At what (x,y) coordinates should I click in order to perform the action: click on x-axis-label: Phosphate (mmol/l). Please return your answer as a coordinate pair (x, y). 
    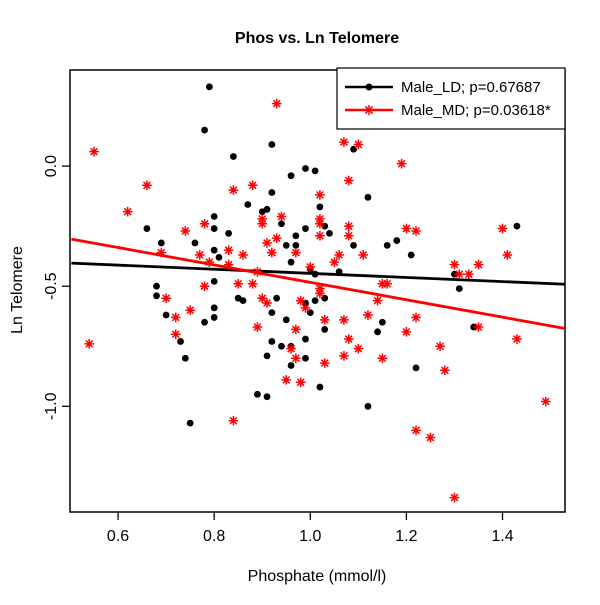
    Looking at the image, I should click on (317, 576).